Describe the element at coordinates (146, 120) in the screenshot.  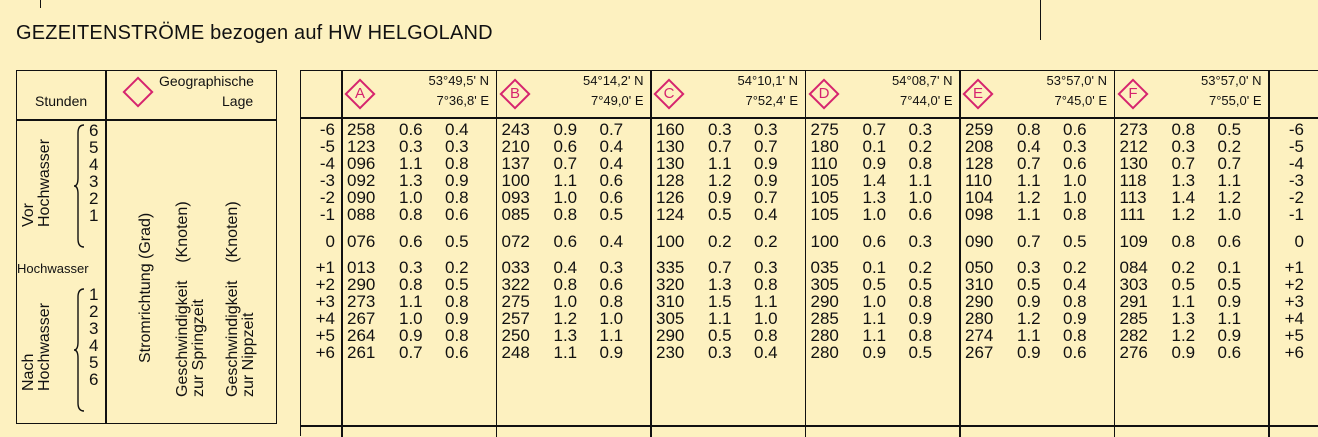
I see `legend-header-rule` at that location.